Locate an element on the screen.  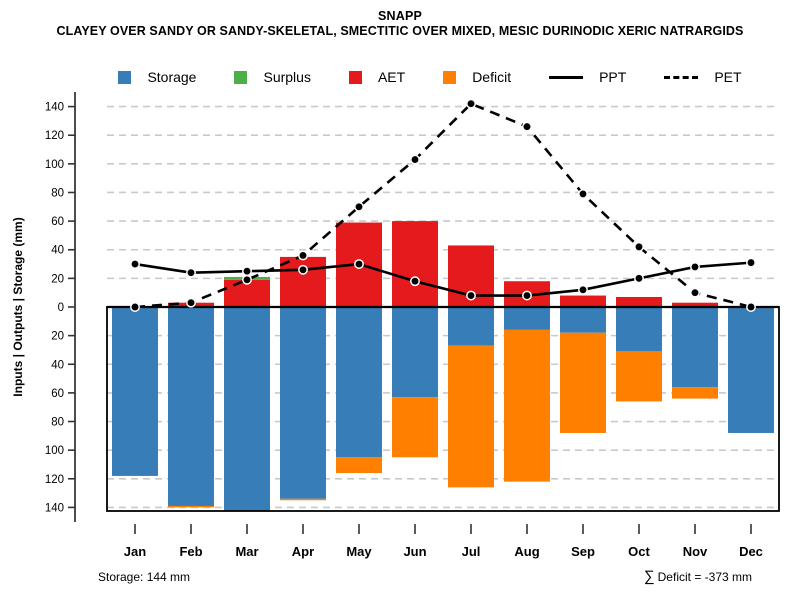
svg-text: May is located at coordinates (359, 551).